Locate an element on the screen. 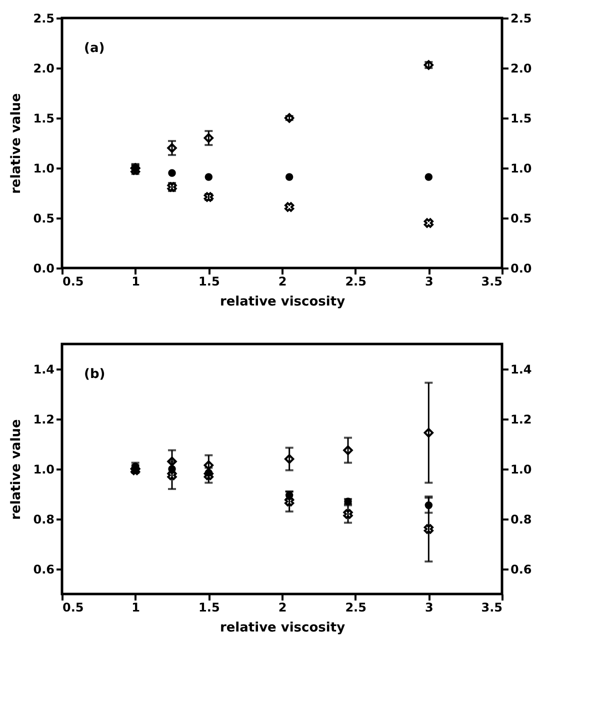 This screenshot has width=599, height=726. y2-tick-label: 0.0 is located at coordinates (521, 269).